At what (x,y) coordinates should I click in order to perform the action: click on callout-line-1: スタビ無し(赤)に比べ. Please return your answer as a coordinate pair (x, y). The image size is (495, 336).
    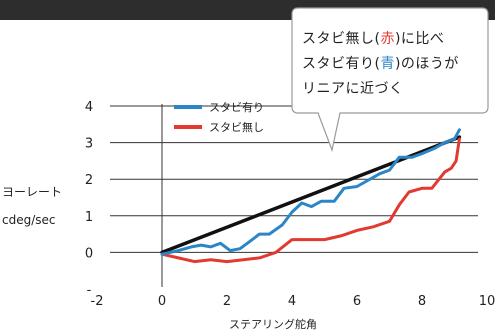
    Looking at the image, I should click on (395, 39).